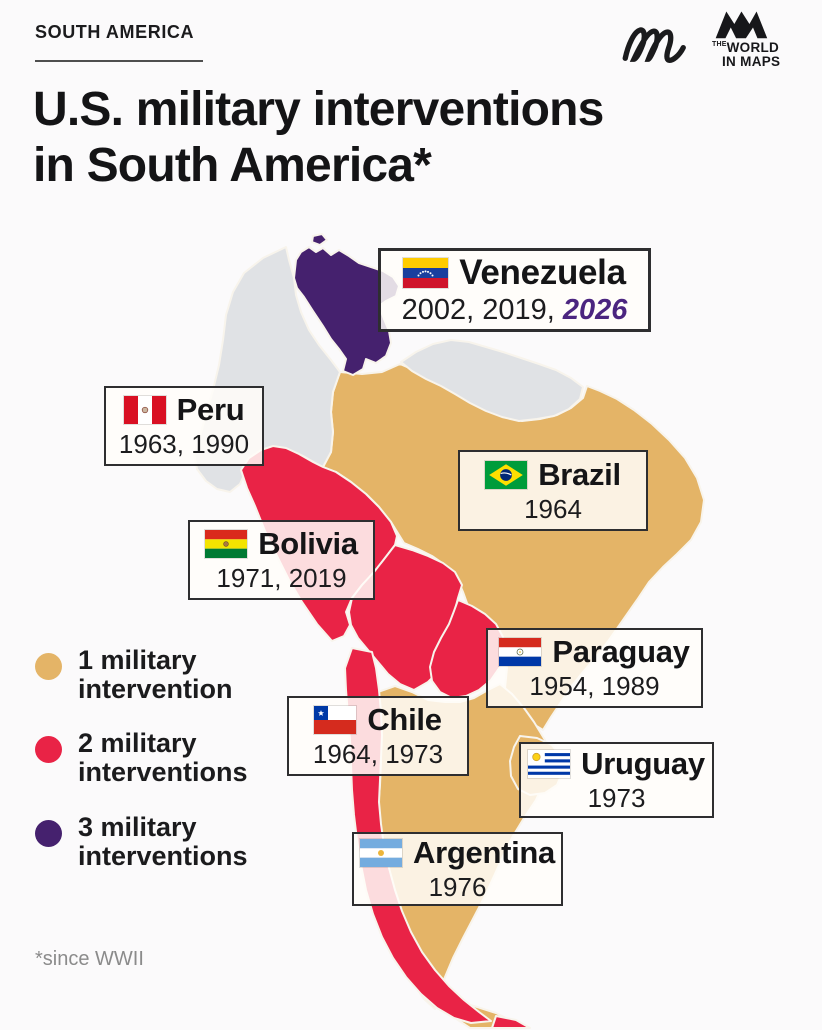 This screenshot has width=822, height=1030. Describe the element at coordinates (226, 544) in the screenshot. I see `bolivia-flag-icon` at that location.